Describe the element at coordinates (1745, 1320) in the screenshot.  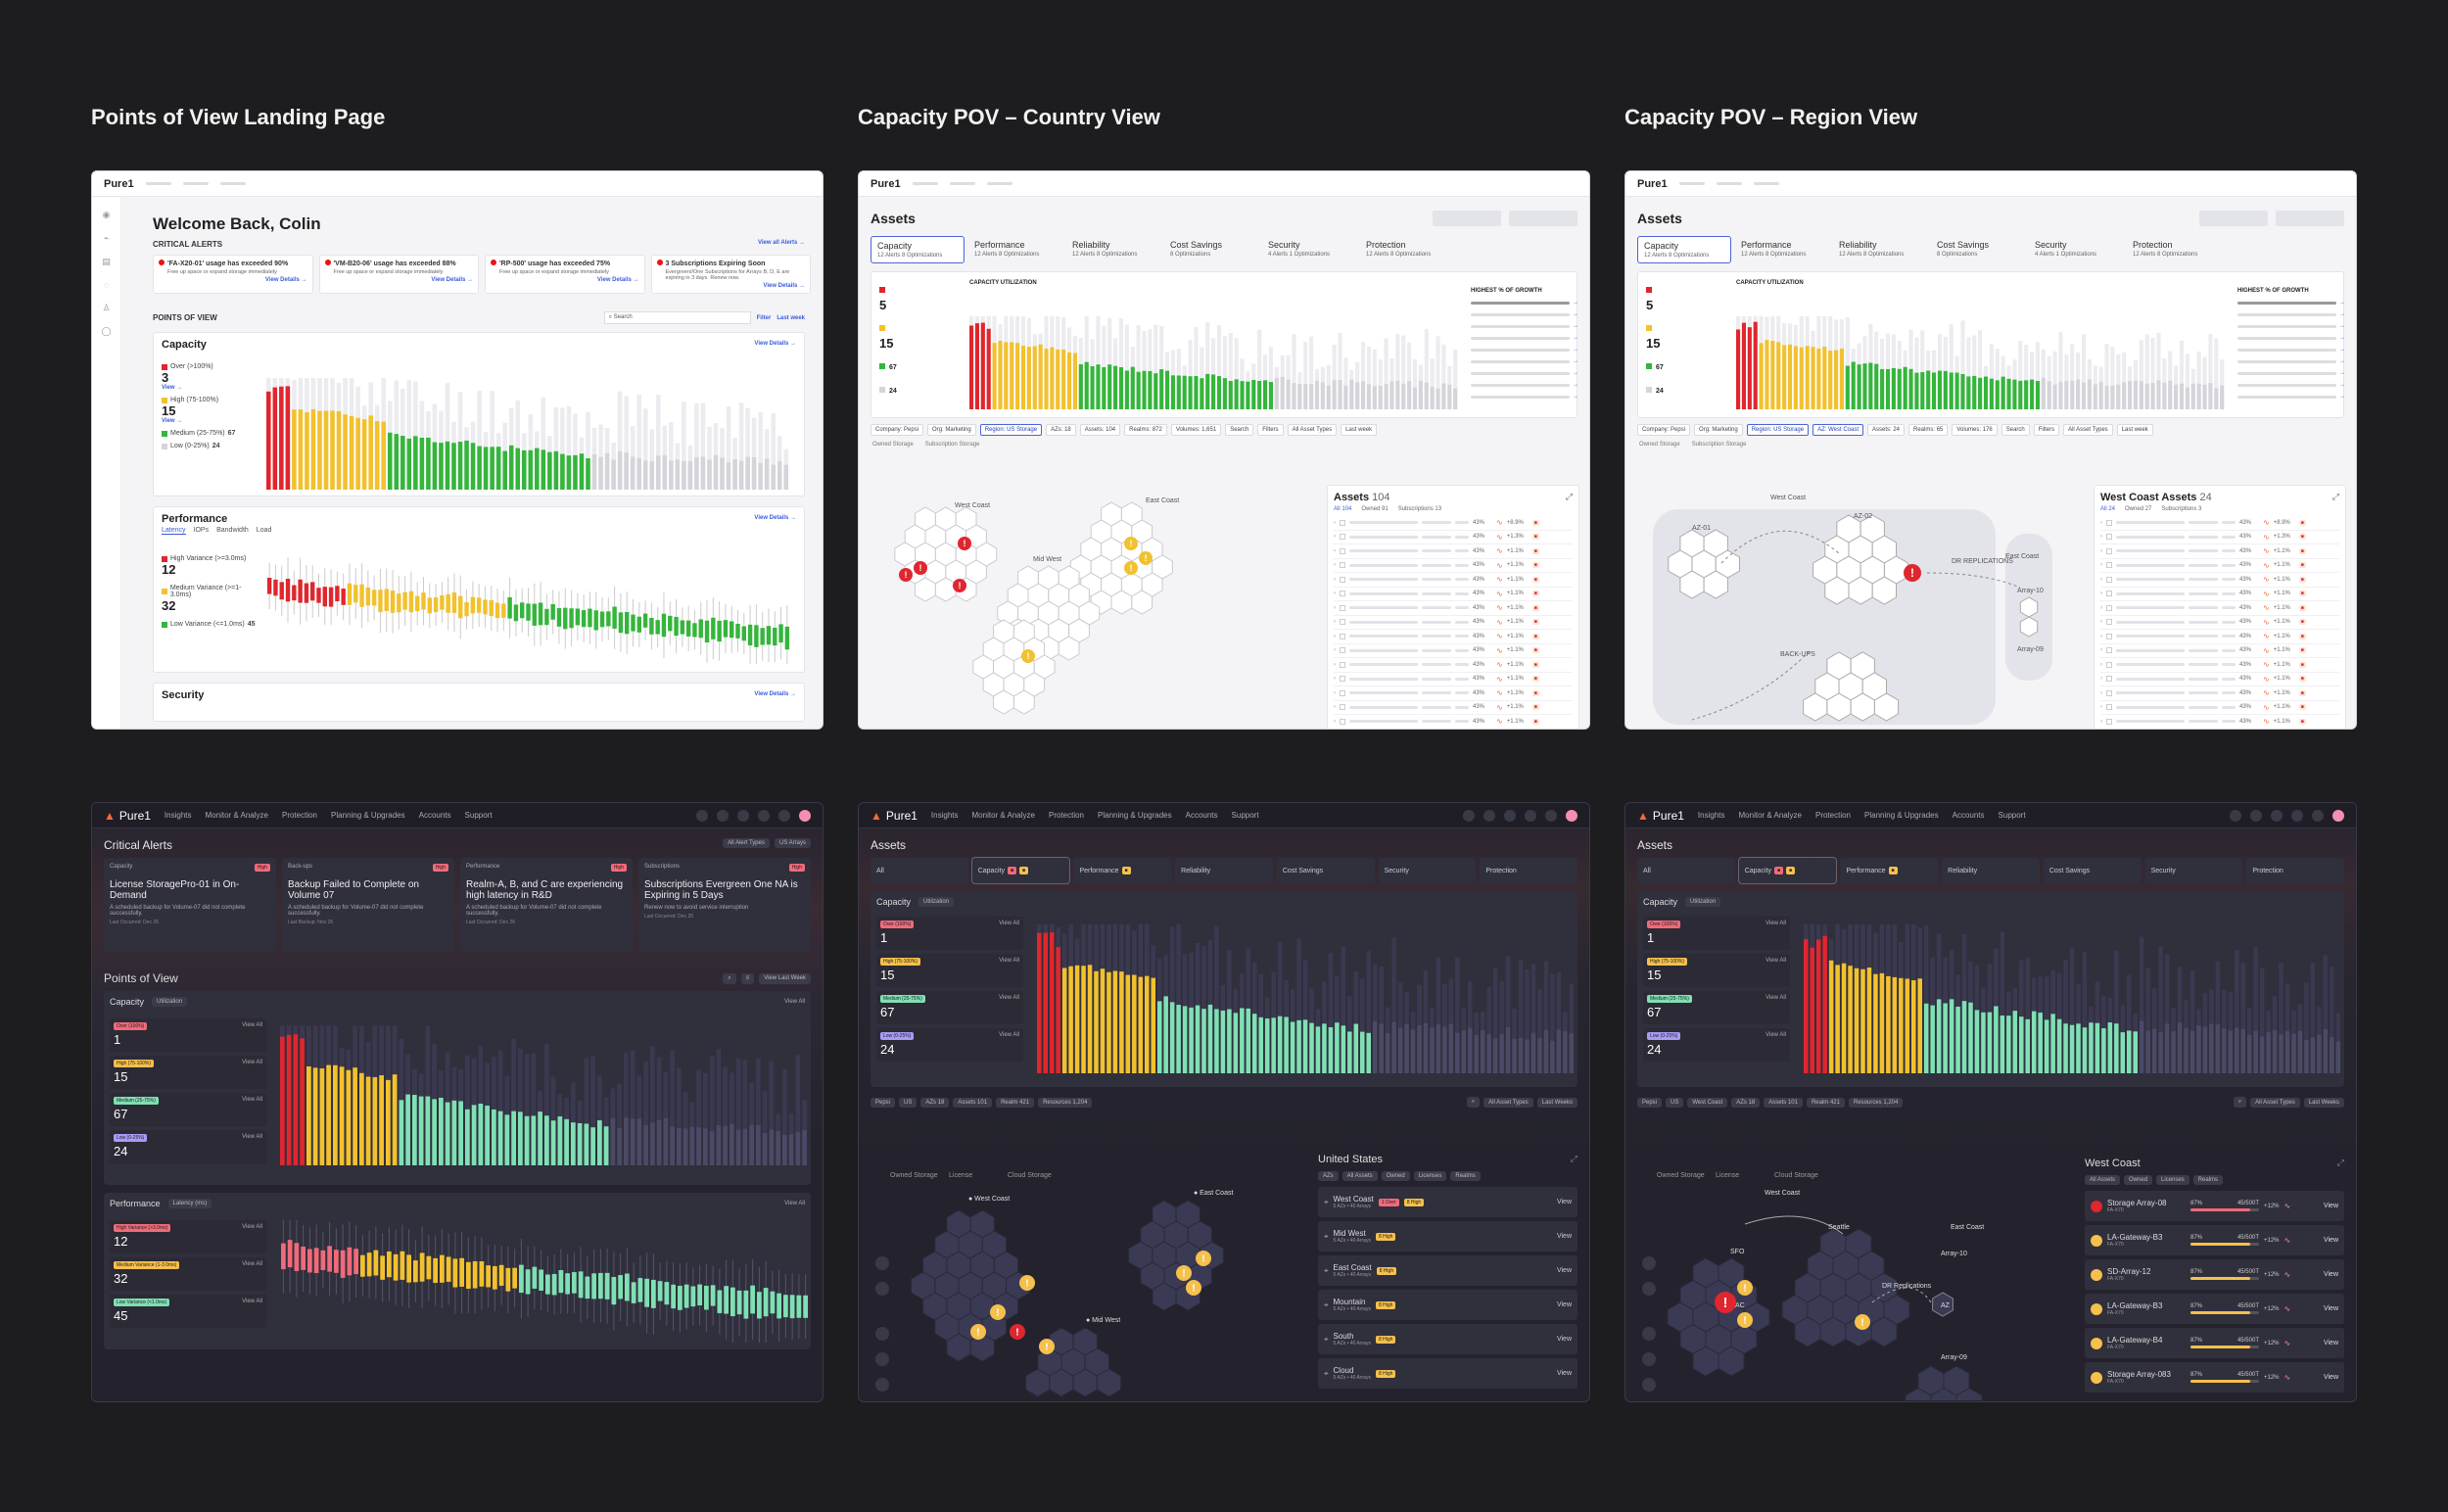
I see `warning-marker` at that location.